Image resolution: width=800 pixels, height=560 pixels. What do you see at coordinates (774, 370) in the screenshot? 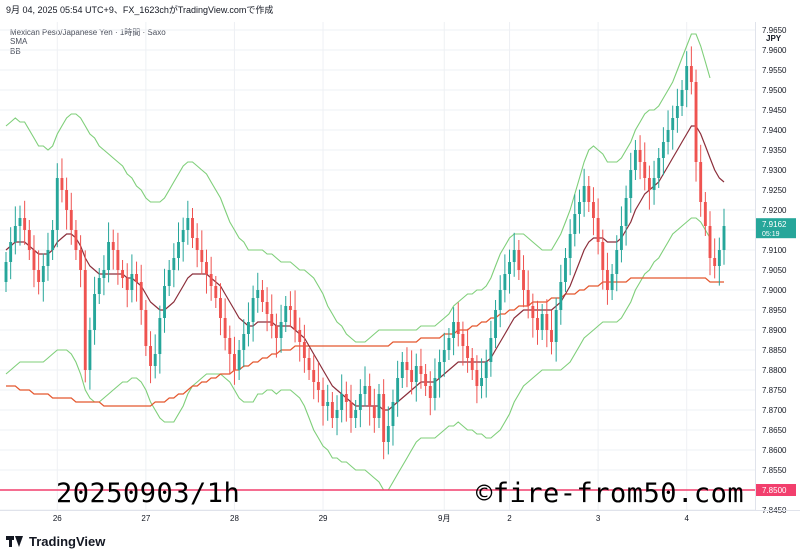
I see `price-tick-label: 7.8800` at bounding box center [774, 370].